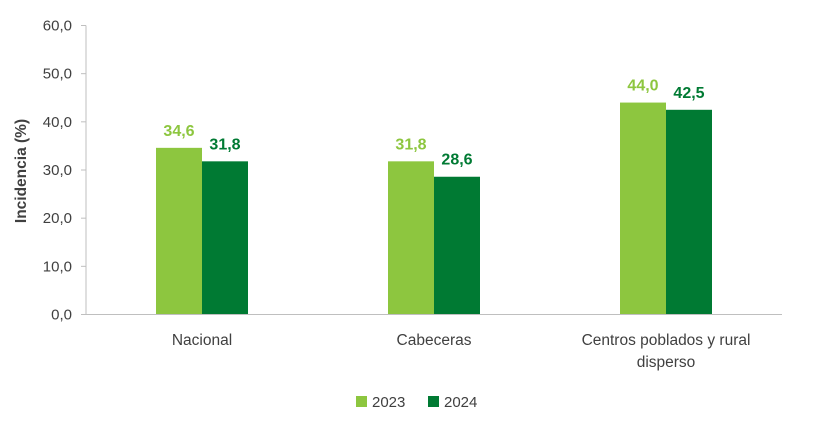 This screenshot has width=840, height=426. Describe the element at coordinates (178, 131) in the screenshot. I see `data-label: 34,6` at that location.